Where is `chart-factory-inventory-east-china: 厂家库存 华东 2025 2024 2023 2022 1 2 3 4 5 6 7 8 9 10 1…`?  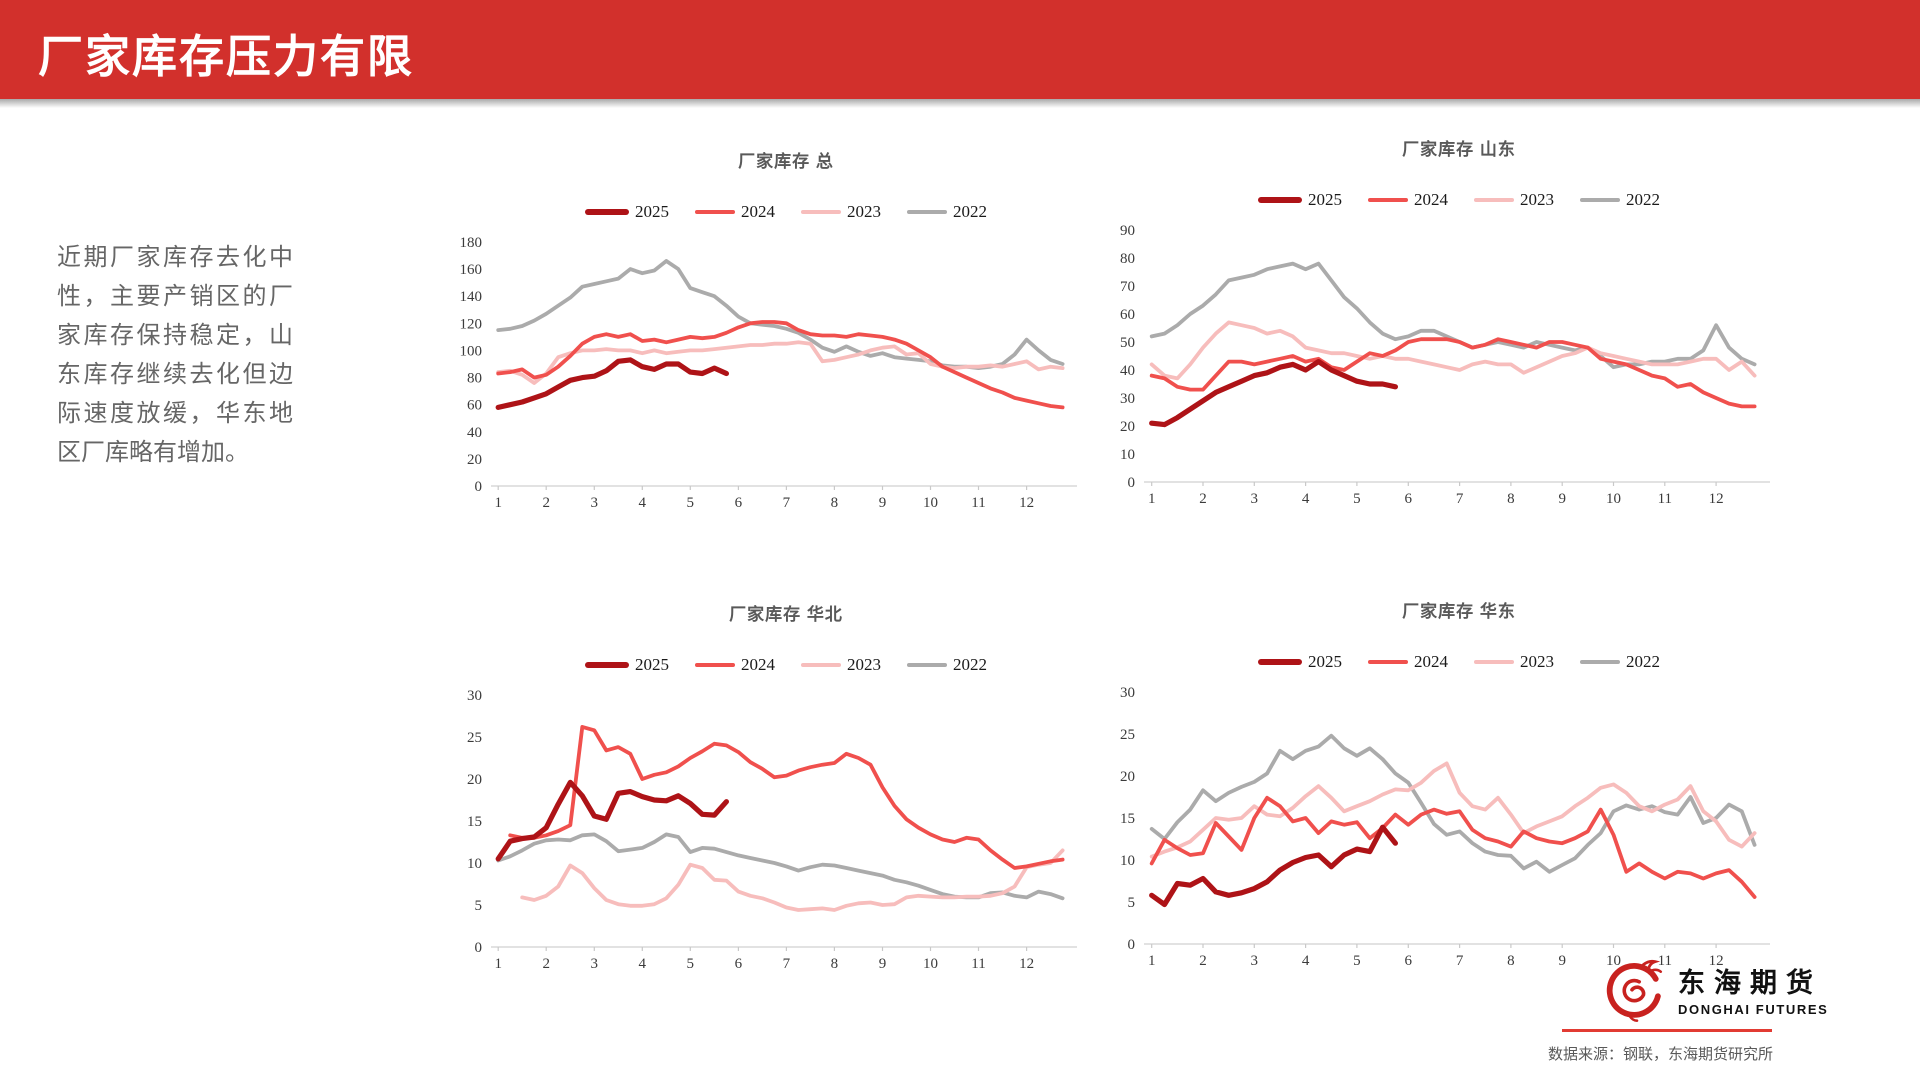
chart-factory-inventory-east-china: 厂家库存 华东 2025 2024 2023 2022 1 2 3 4 5 6 7 8 9 10 1… is located at coordinates (1438, 788).